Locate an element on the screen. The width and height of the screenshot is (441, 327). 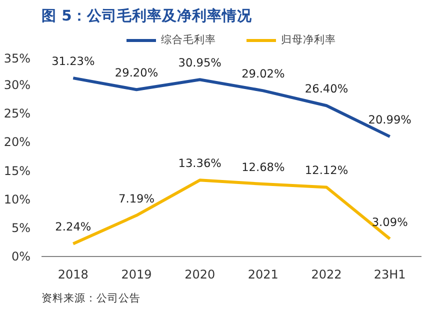
y-tick-label: 30% is located at coordinates (17, 85).